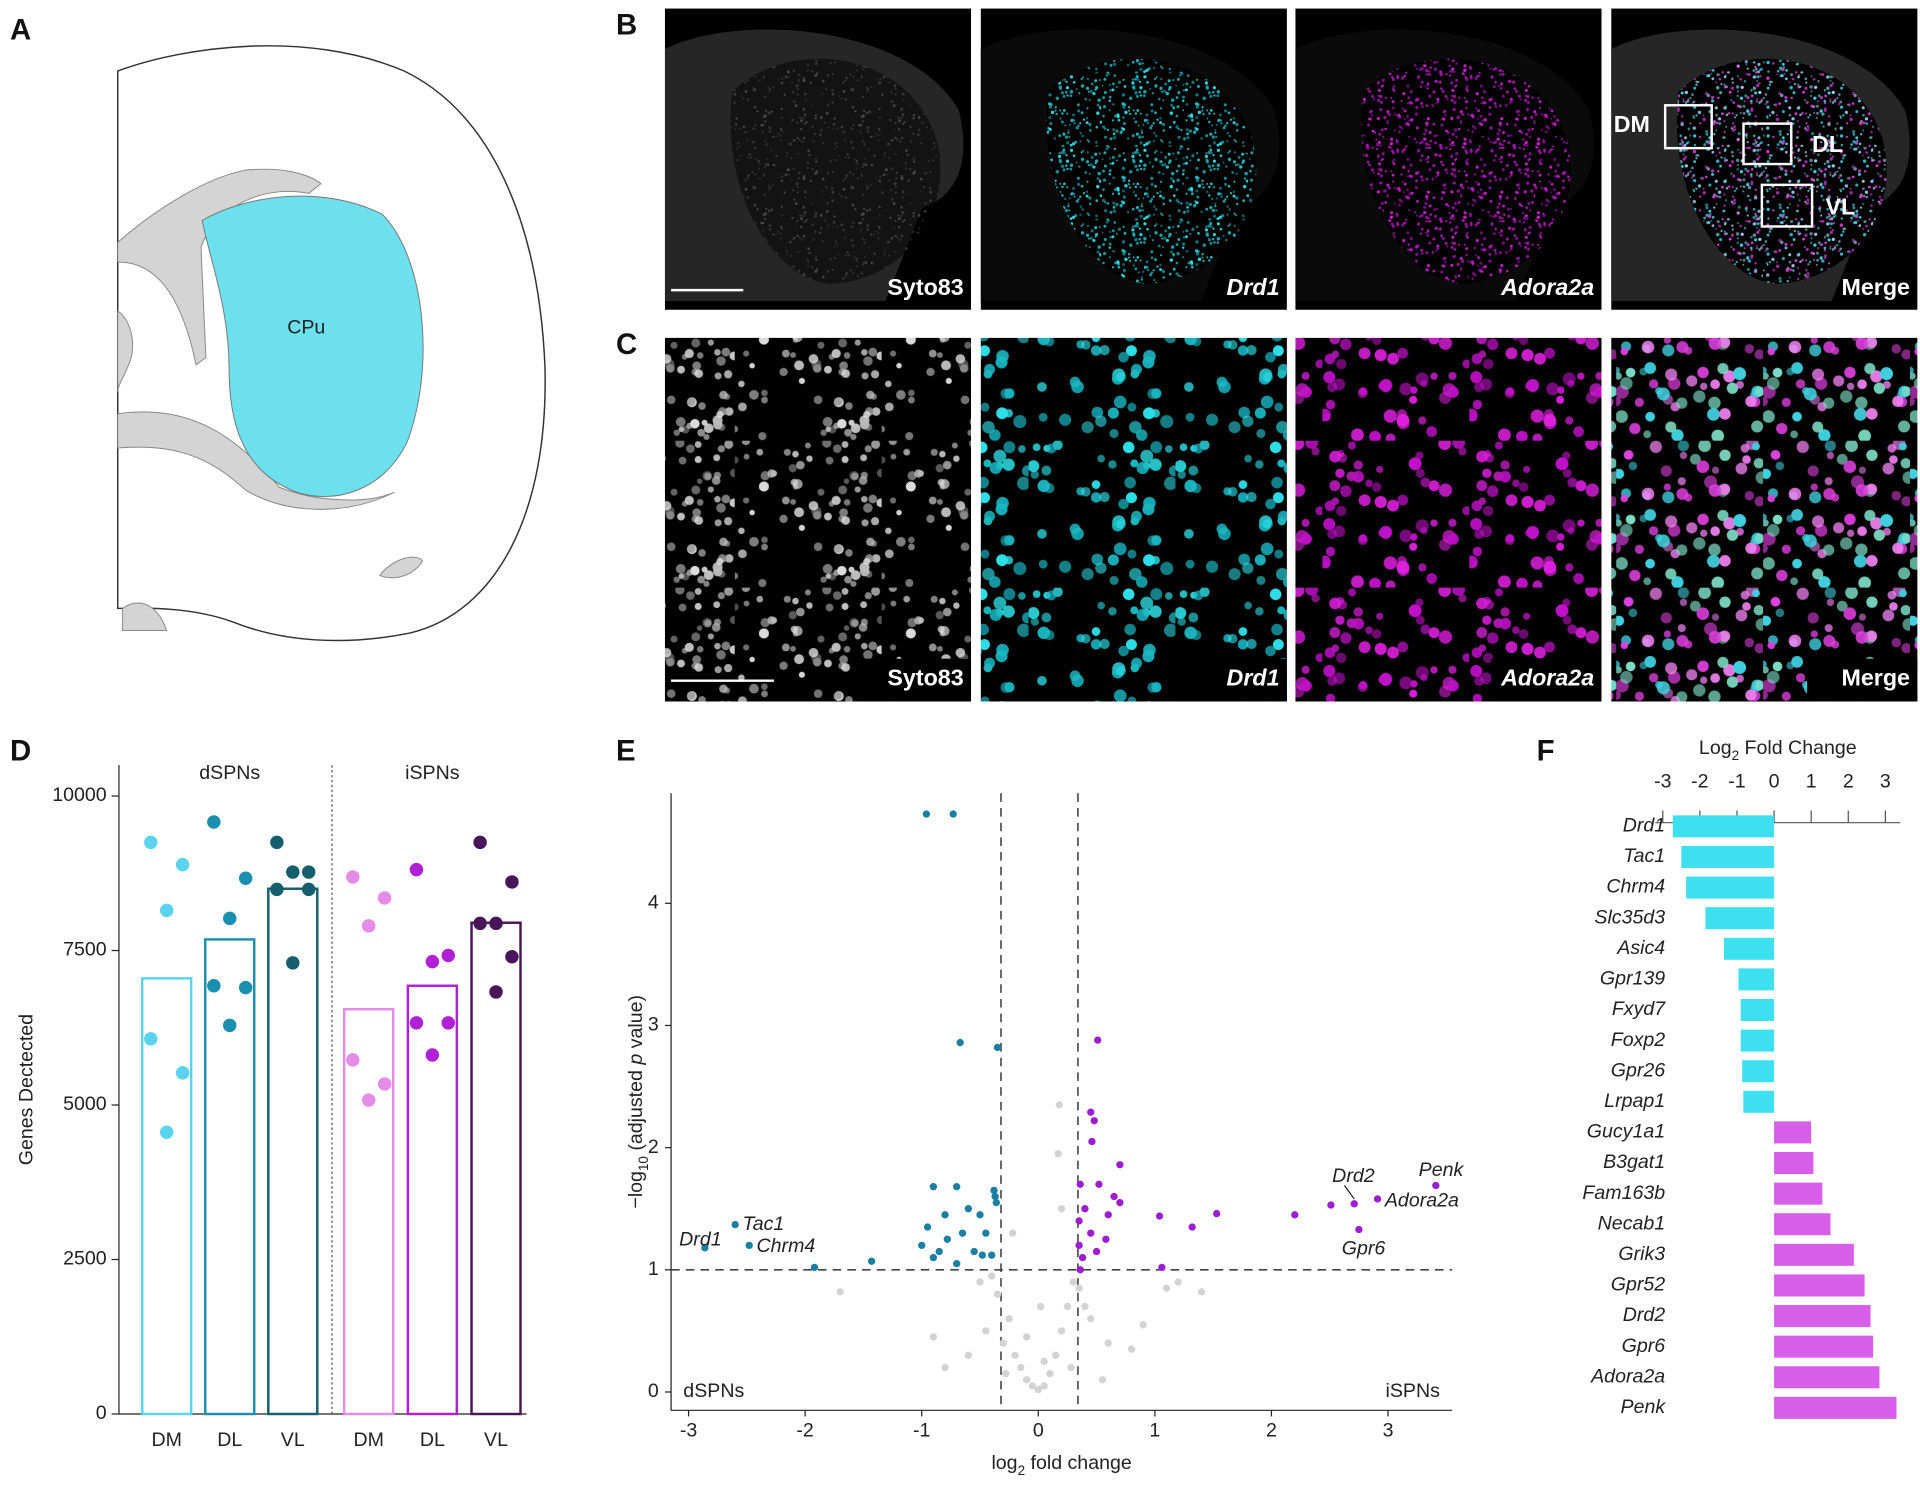 The height and width of the screenshot is (1485, 1920). What do you see at coordinates (1547, 287) in the screenshot?
I see `image-label: Adora2a` at bounding box center [1547, 287].